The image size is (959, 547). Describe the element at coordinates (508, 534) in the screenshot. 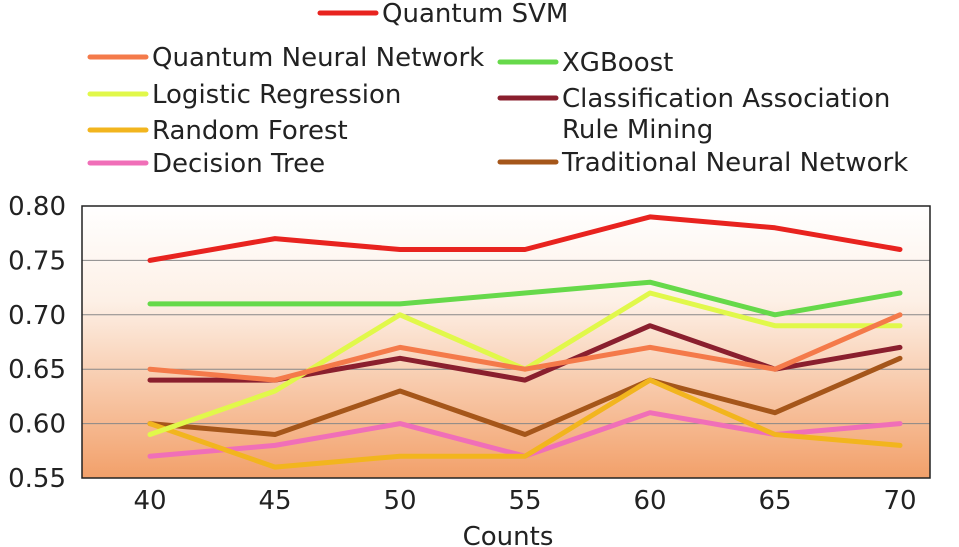

I see `x-axis-title: Counts` at that location.